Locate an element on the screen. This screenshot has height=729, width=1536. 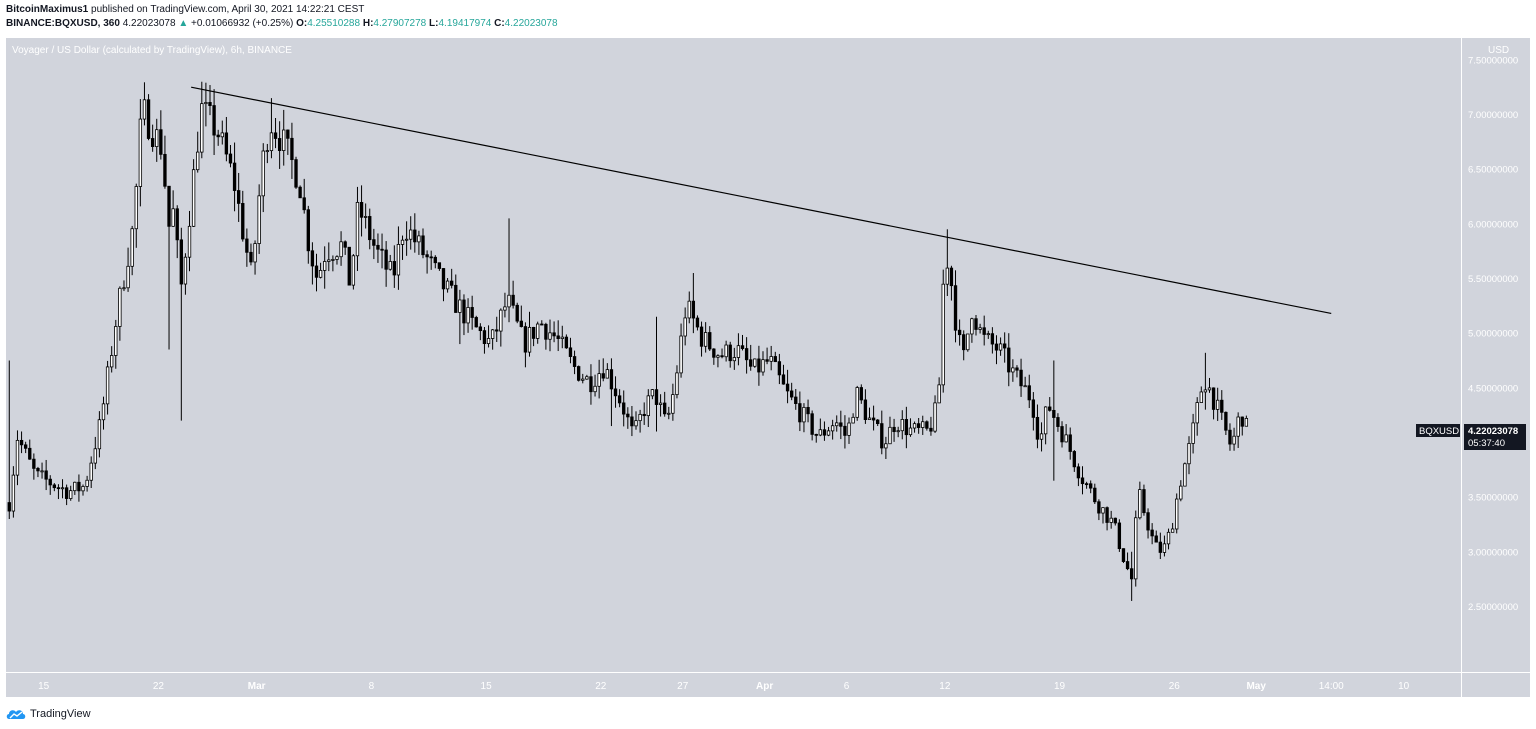
price-badge-bg is located at coordinates (1495, 437).